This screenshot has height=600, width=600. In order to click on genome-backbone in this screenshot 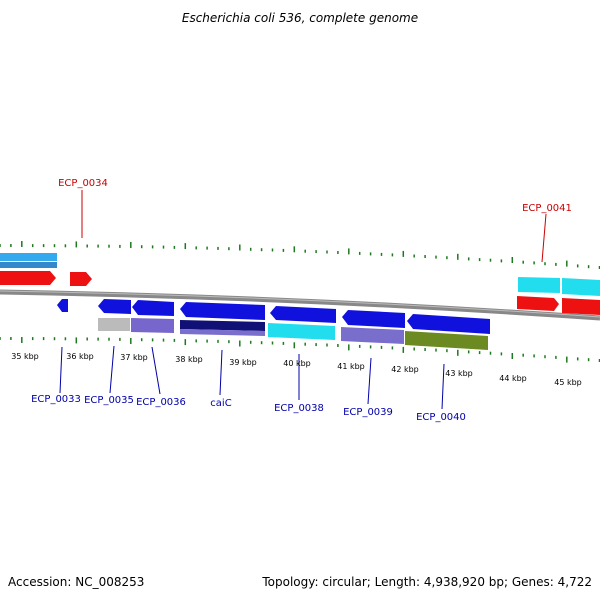, I will do `click(300, 305)`.